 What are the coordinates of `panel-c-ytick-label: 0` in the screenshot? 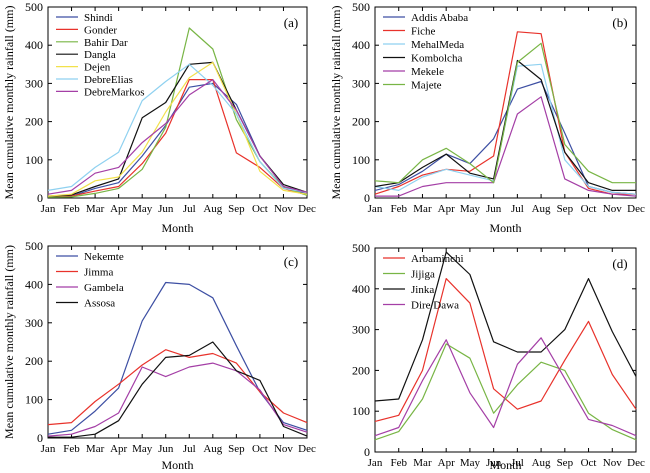 It's located at (40, 438).